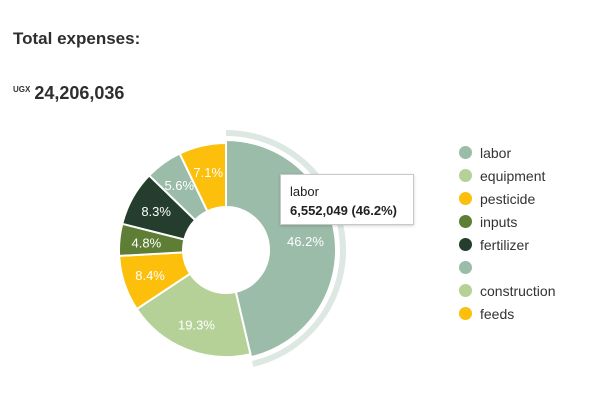 The width and height of the screenshot is (592, 410). What do you see at coordinates (305, 241) in the screenshot?
I see `slice-label: 46.2%` at bounding box center [305, 241].